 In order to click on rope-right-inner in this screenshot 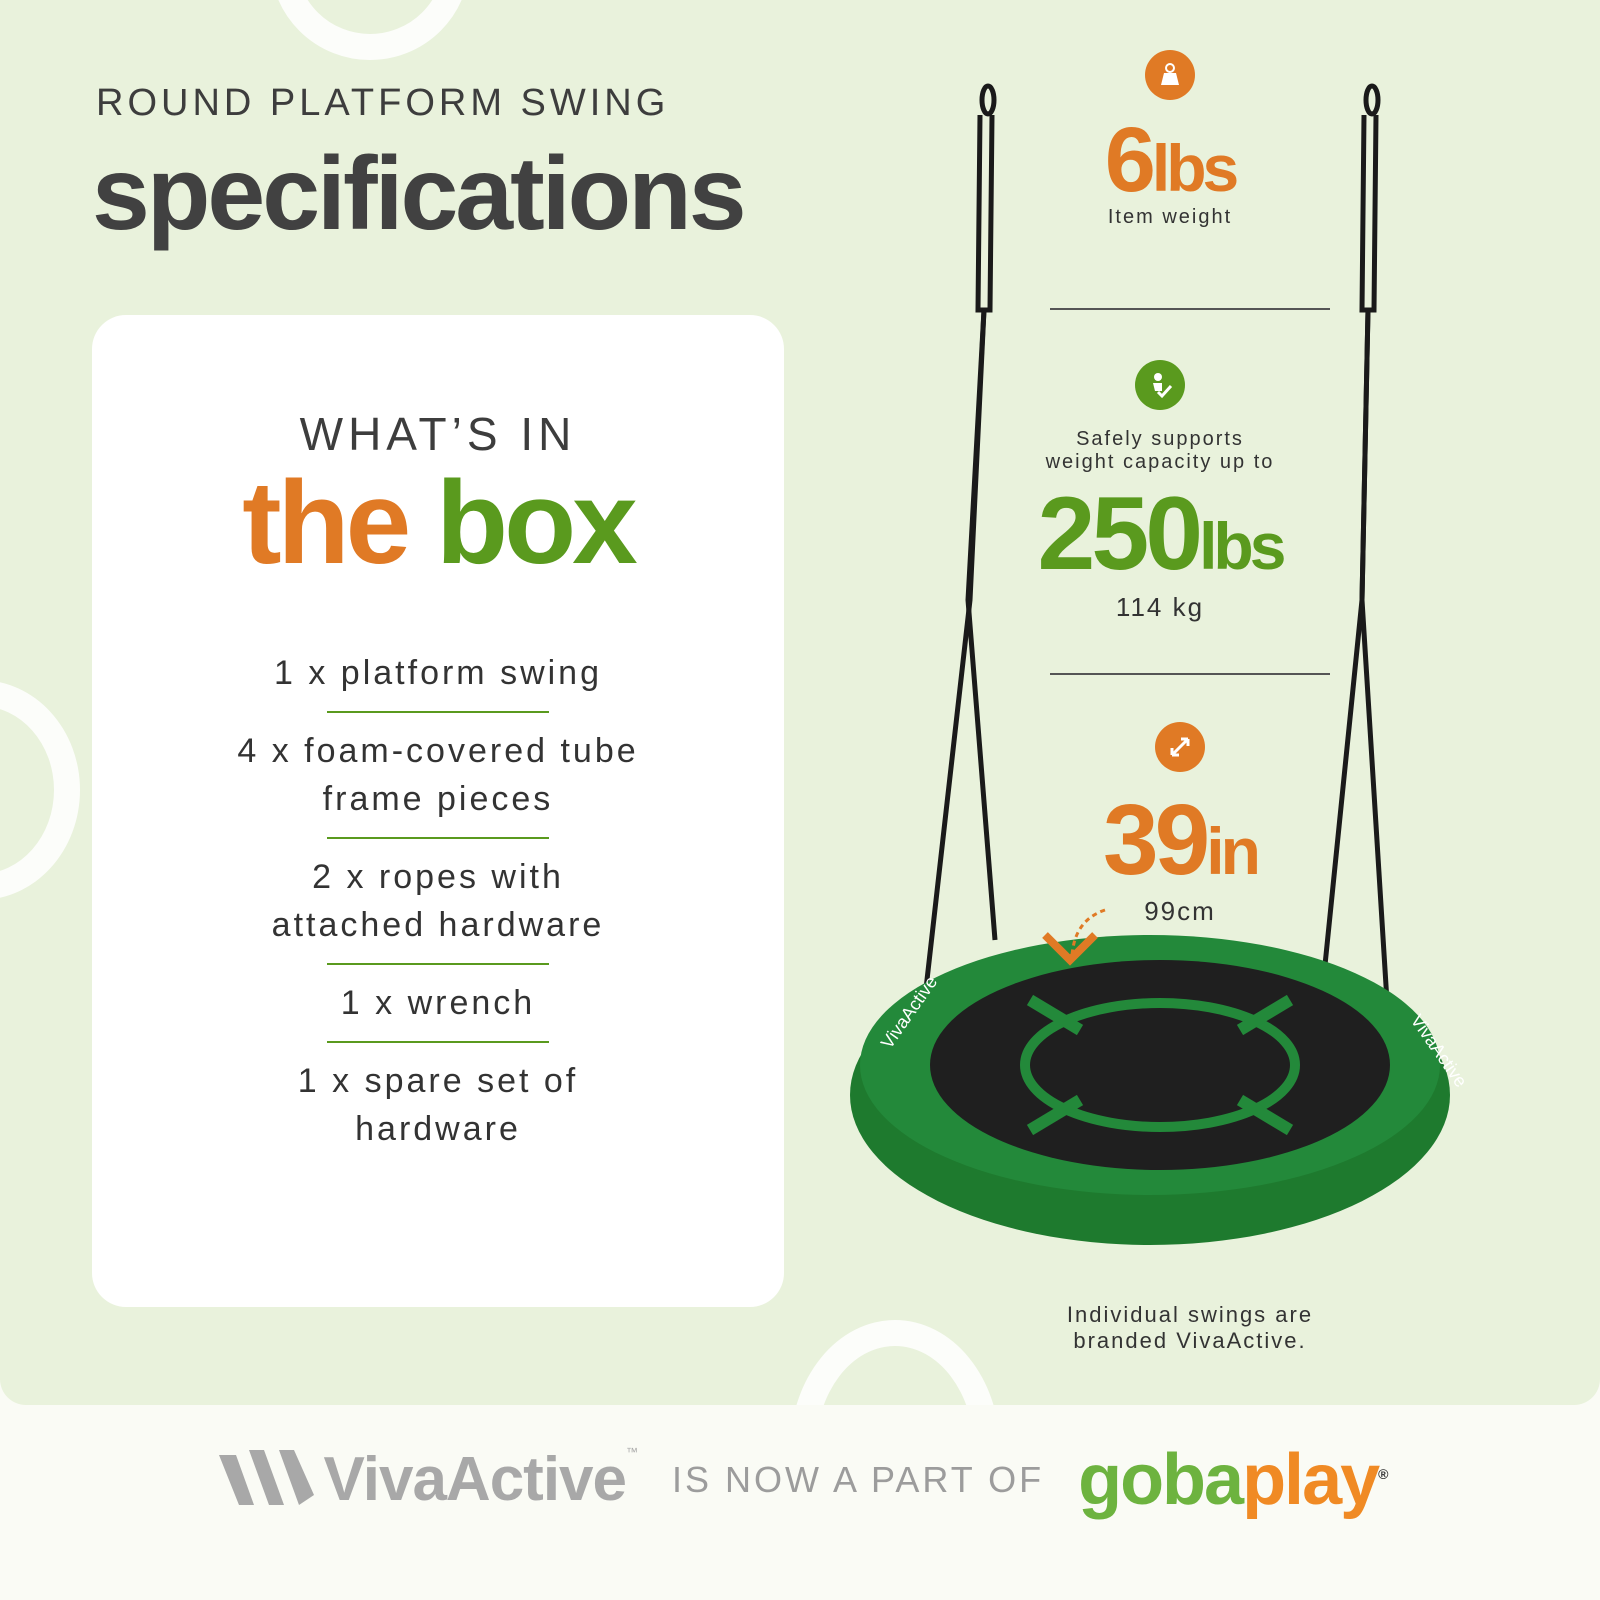, I will do `click(1346, 637)`.